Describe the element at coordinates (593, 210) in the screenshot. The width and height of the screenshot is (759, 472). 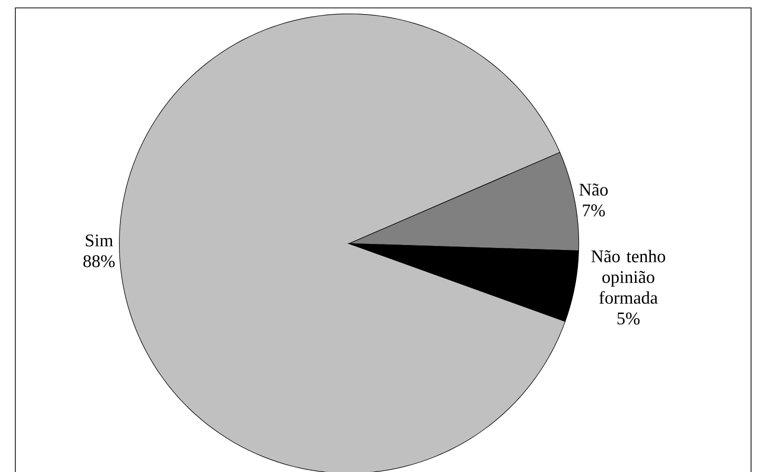
I see `data-label: 7%` at that location.